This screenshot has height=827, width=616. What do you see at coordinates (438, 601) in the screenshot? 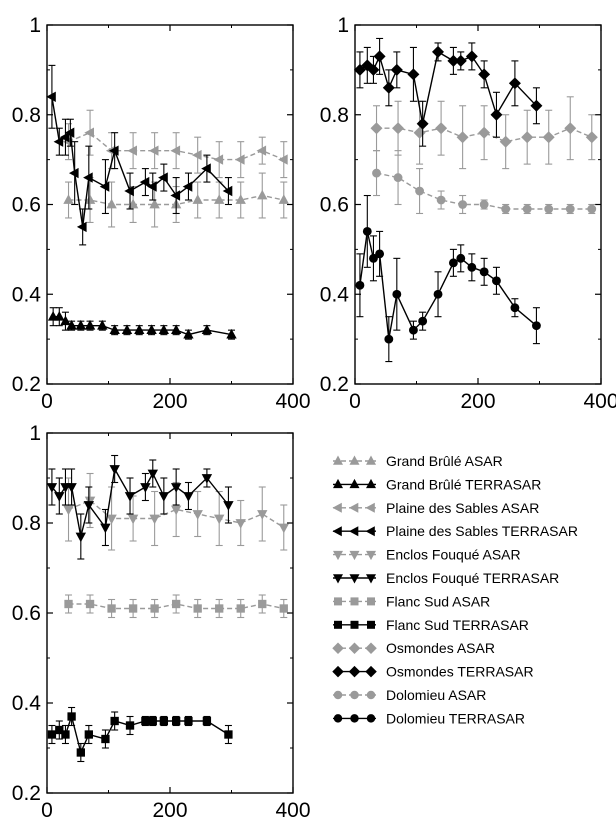
I see `legend-label: Flanc Sud ASAR` at bounding box center [438, 601].